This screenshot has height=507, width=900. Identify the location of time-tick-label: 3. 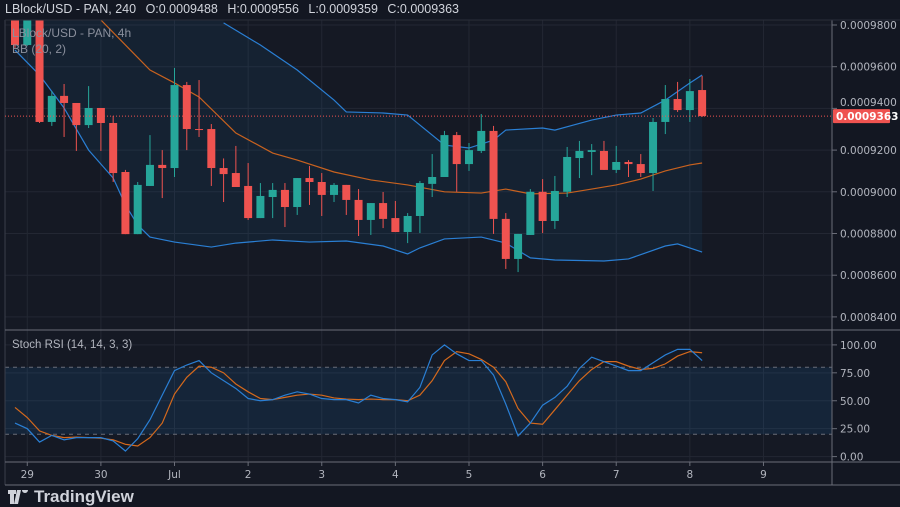
(321, 475).